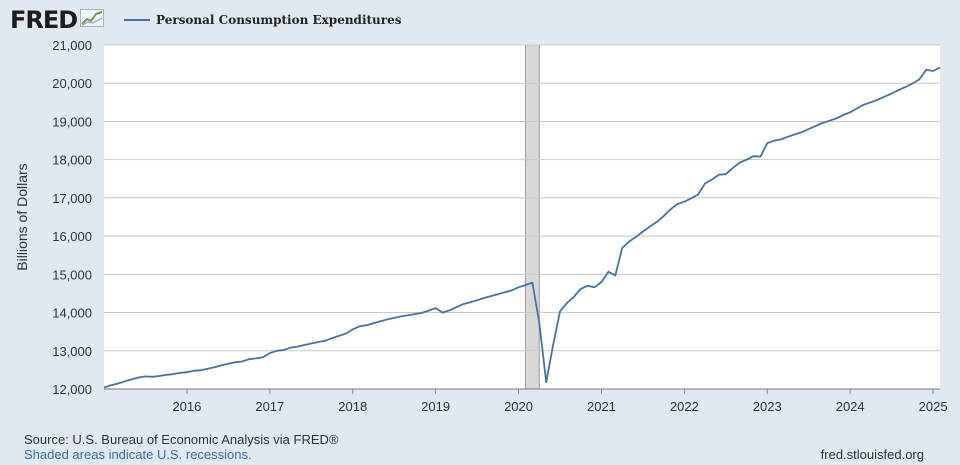 The image size is (960, 465). Describe the element at coordinates (684, 406) in the screenshot. I see `x-tick-label: 2022` at that location.